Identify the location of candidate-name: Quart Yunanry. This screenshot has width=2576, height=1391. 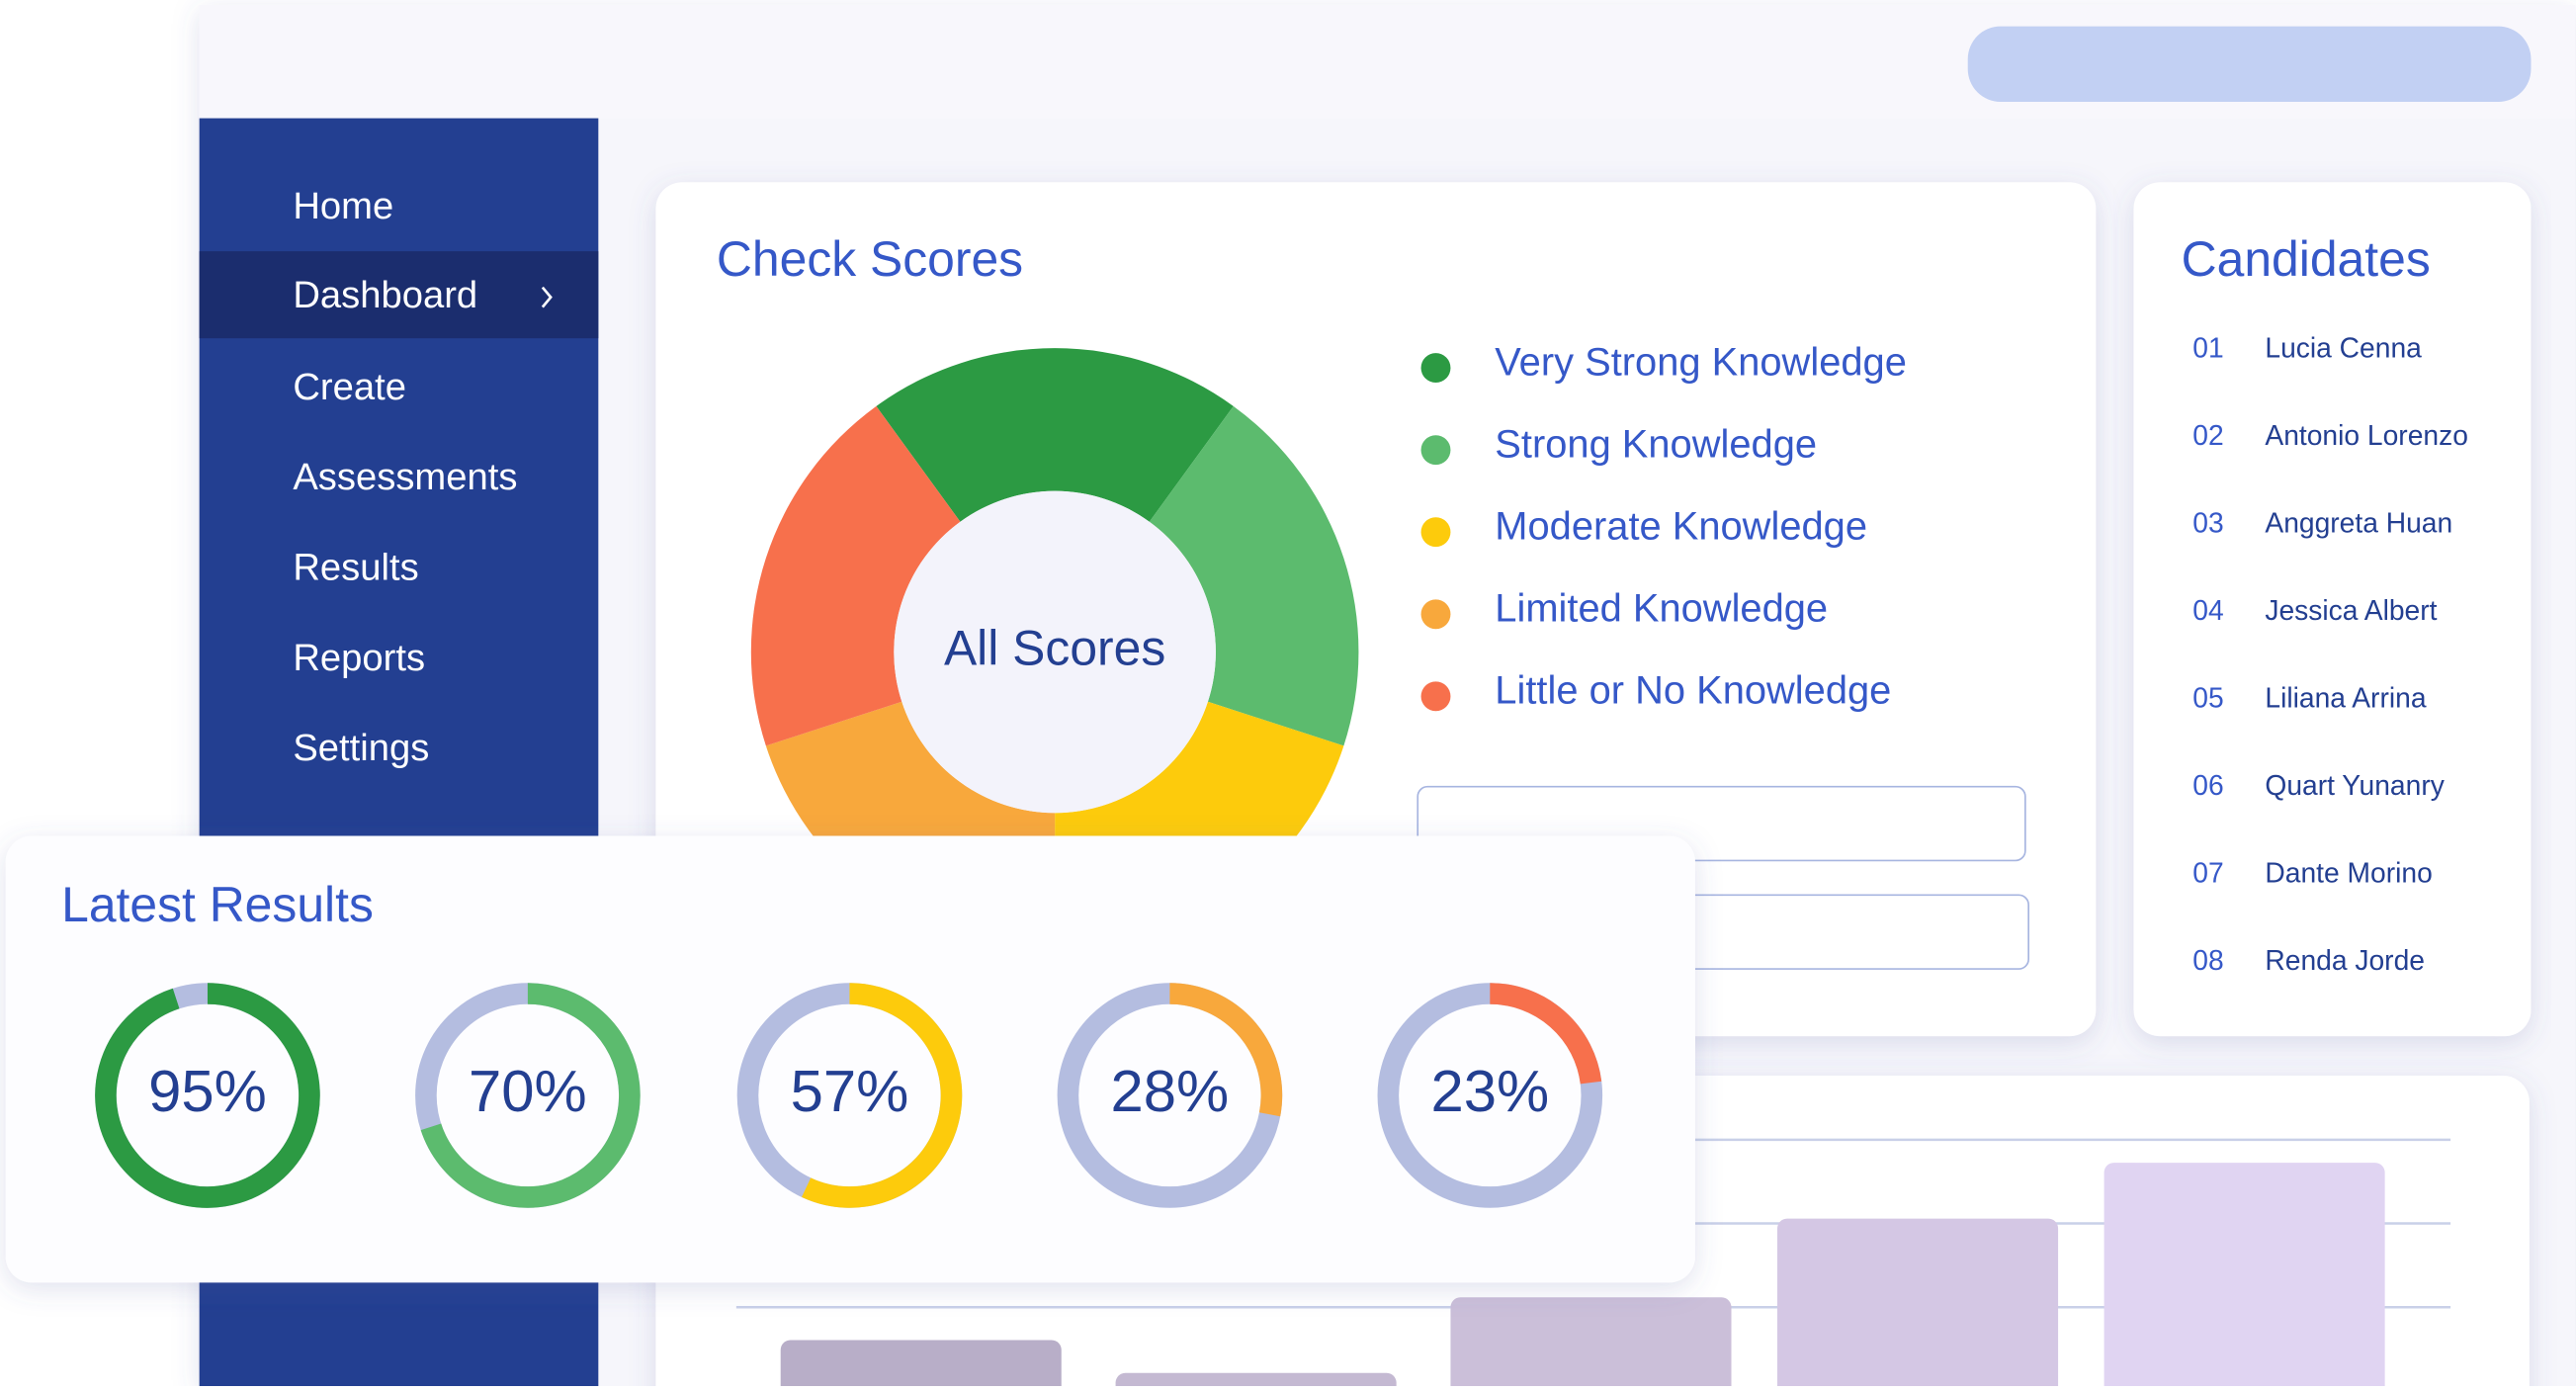
(2355, 785).